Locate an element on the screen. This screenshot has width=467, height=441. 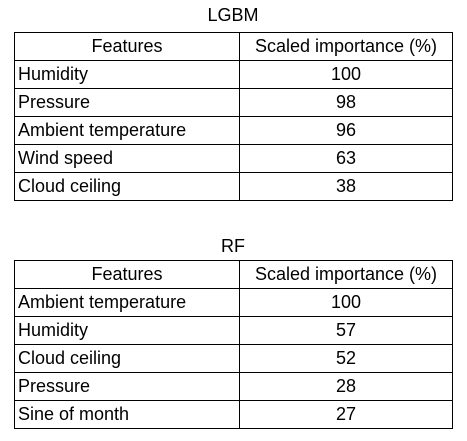
table-row: Ambient temperature 100 is located at coordinates (233, 302).